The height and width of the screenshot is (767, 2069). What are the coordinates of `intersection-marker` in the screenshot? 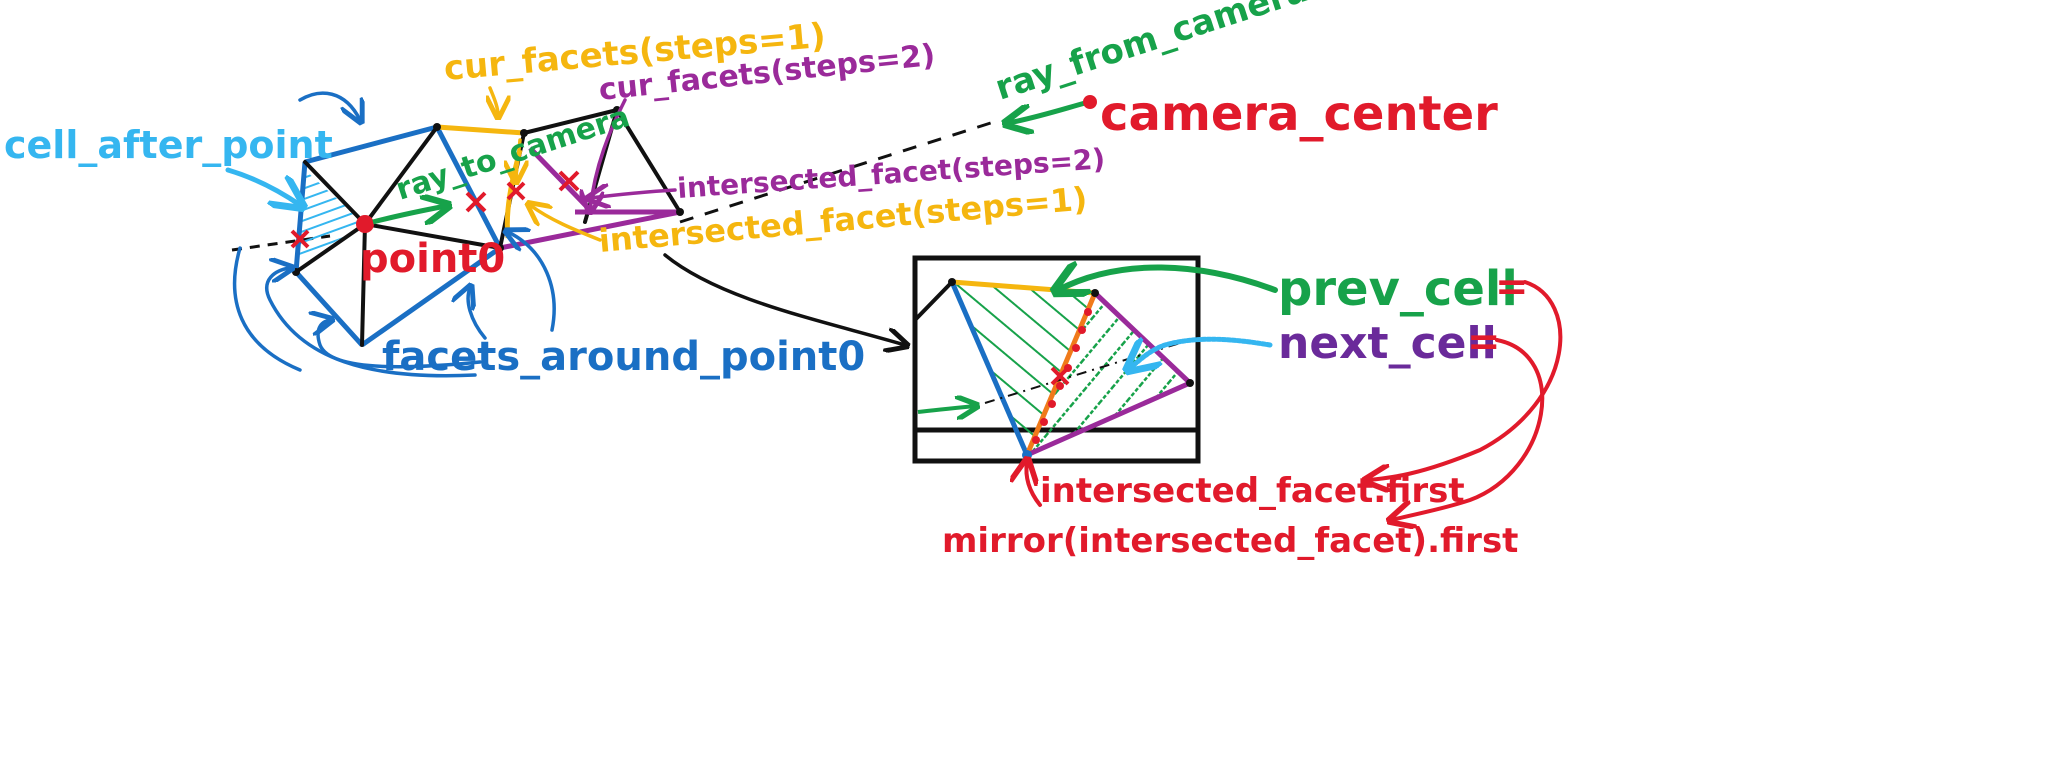 It's located at (1060, 376).